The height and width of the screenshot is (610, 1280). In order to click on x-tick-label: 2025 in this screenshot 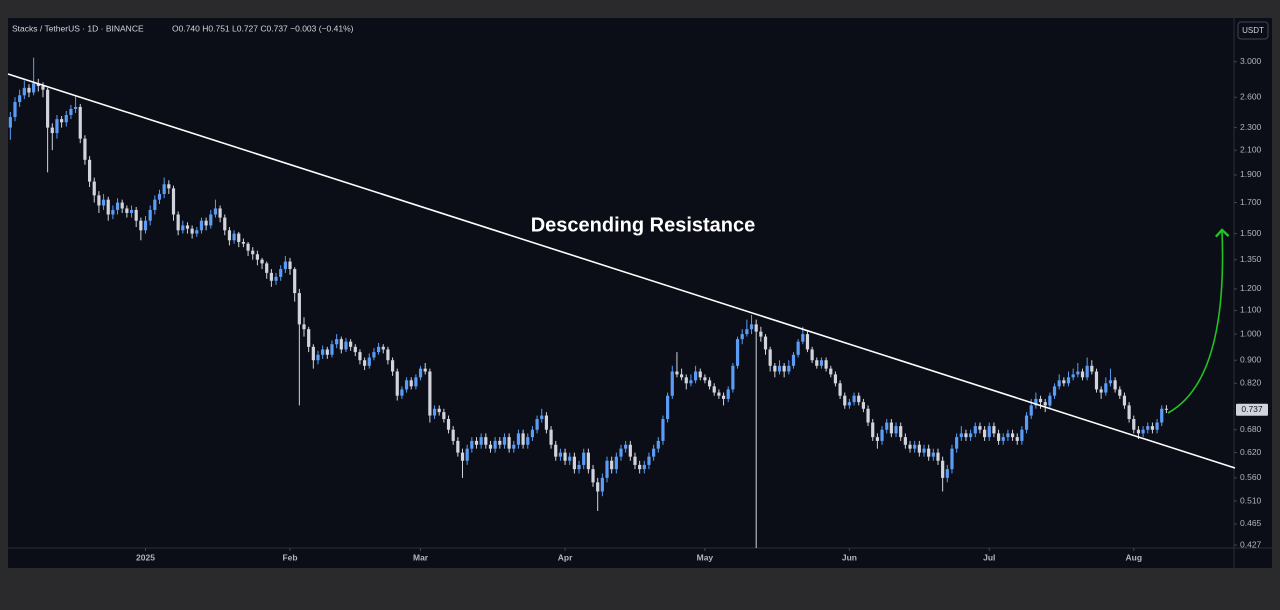, I will do `click(145, 557)`.